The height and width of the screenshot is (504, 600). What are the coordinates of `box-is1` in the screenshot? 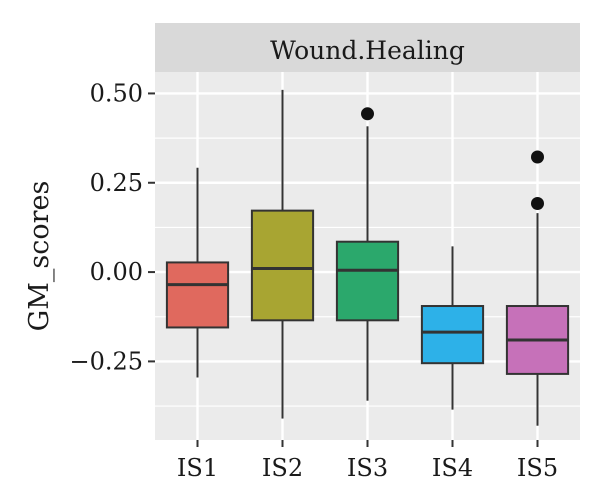 It's located at (197, 272).